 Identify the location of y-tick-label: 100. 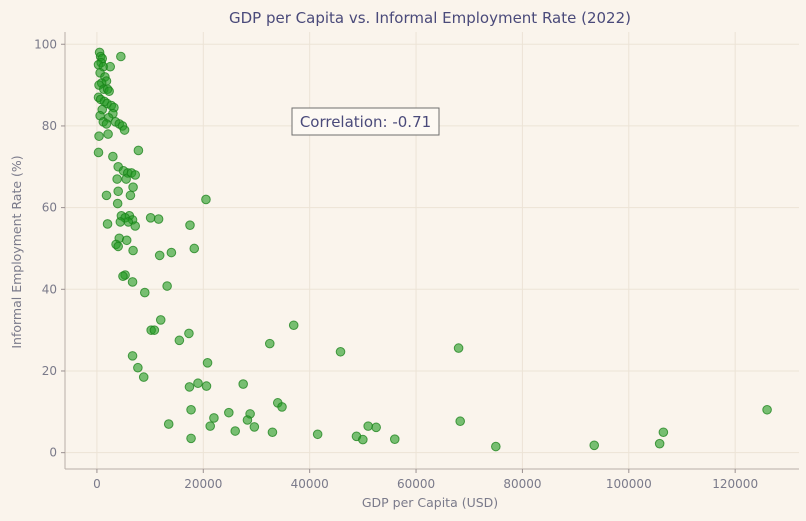
(45, 44).